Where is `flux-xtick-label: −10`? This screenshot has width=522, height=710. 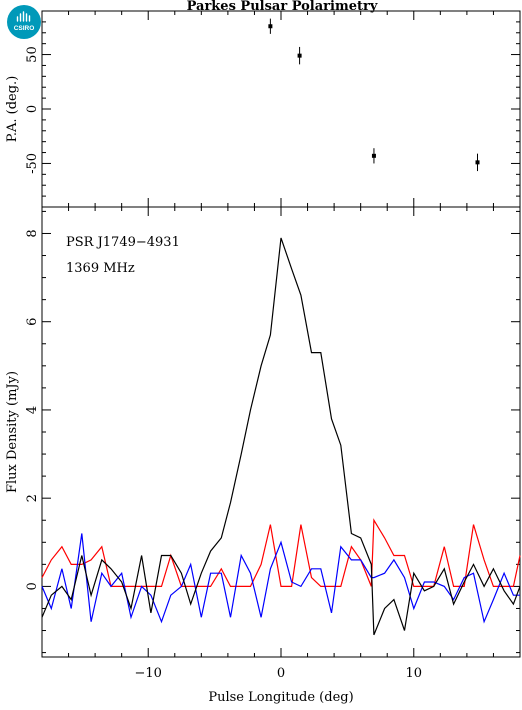 flux-xtick-label: −10 is located at coordinates (148, 673).